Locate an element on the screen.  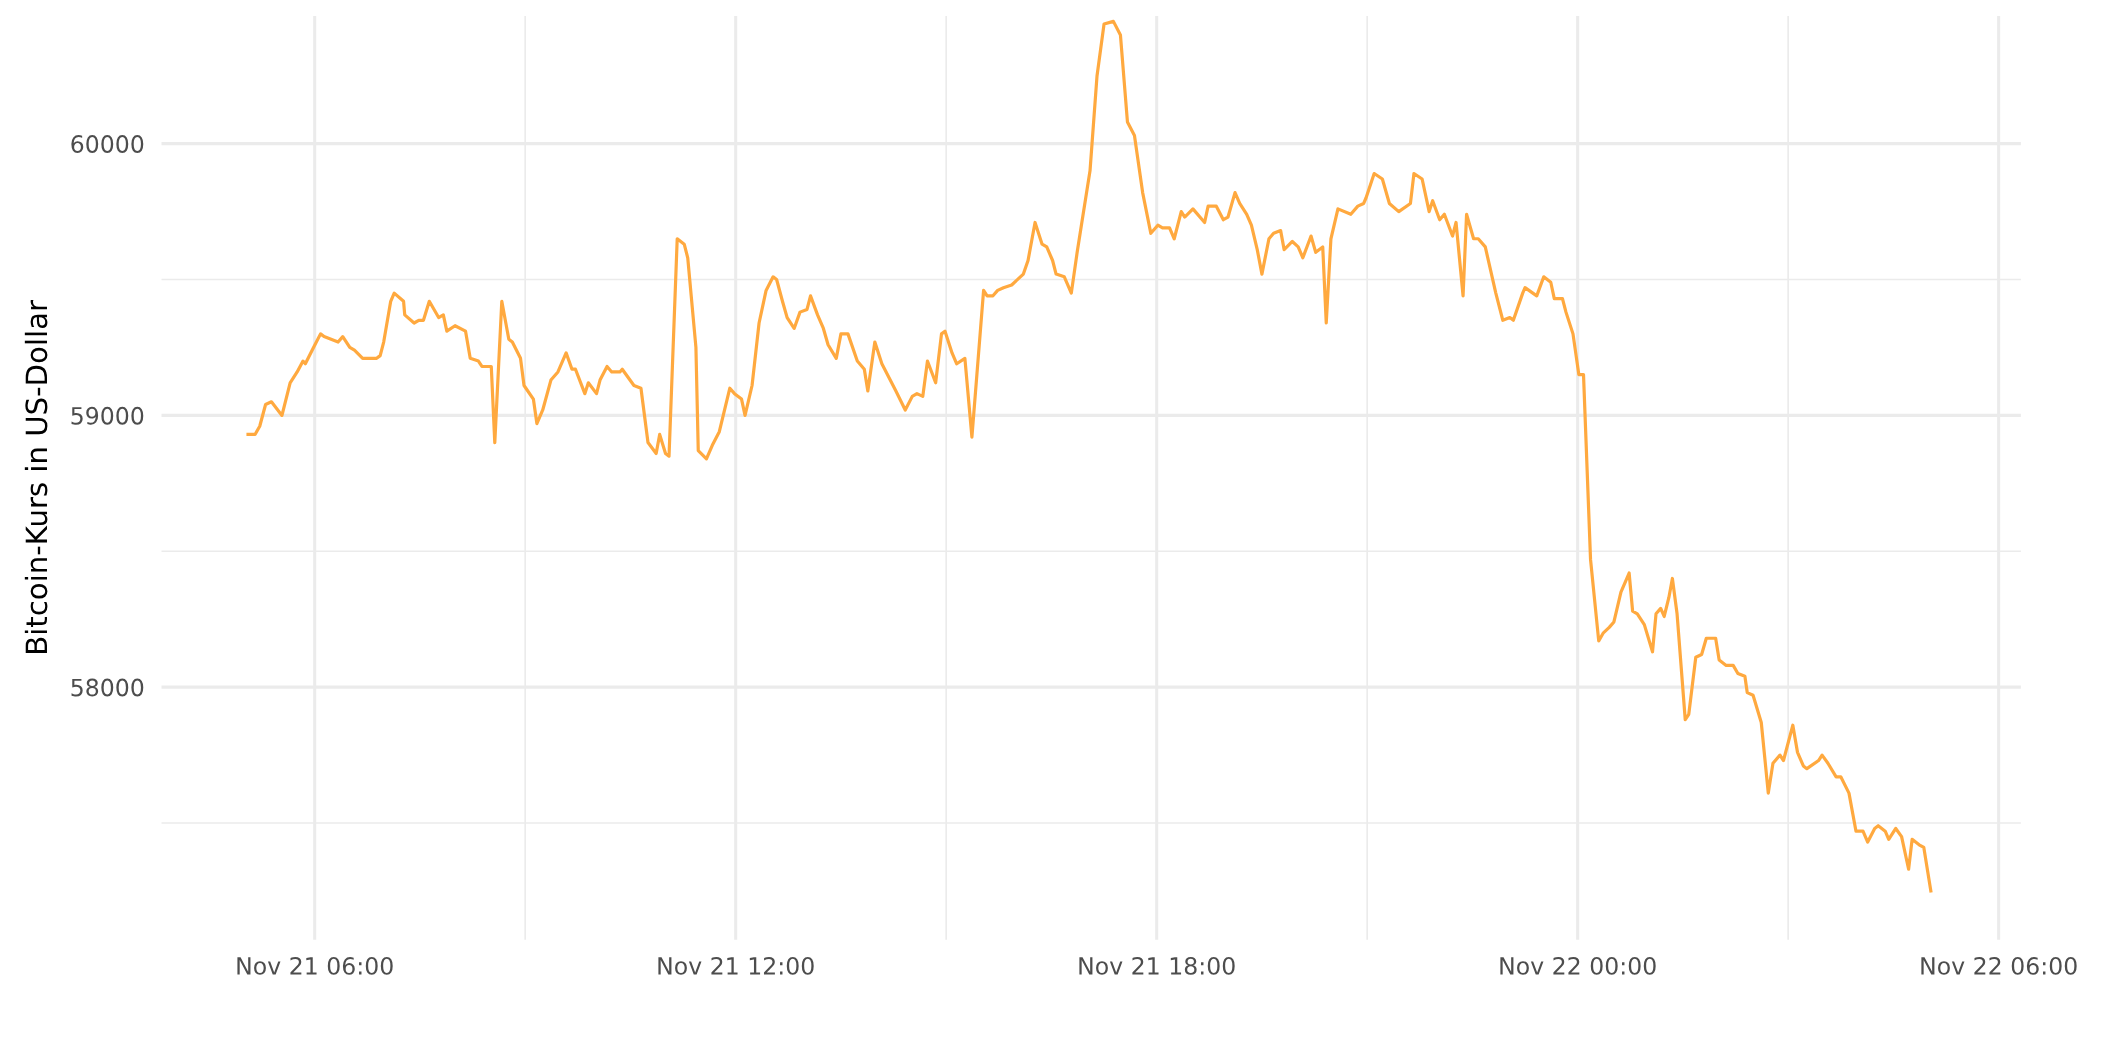
y-tick-label: 59000 is located at coordinates (107, 415).